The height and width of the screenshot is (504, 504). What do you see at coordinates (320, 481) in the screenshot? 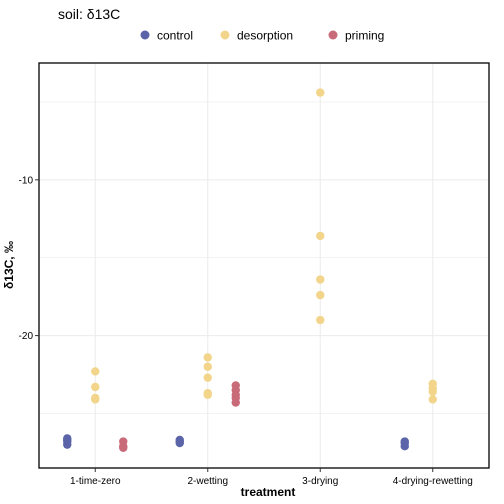
I see `x-tick-label: 3-drying` at bounding box center [320, 481].